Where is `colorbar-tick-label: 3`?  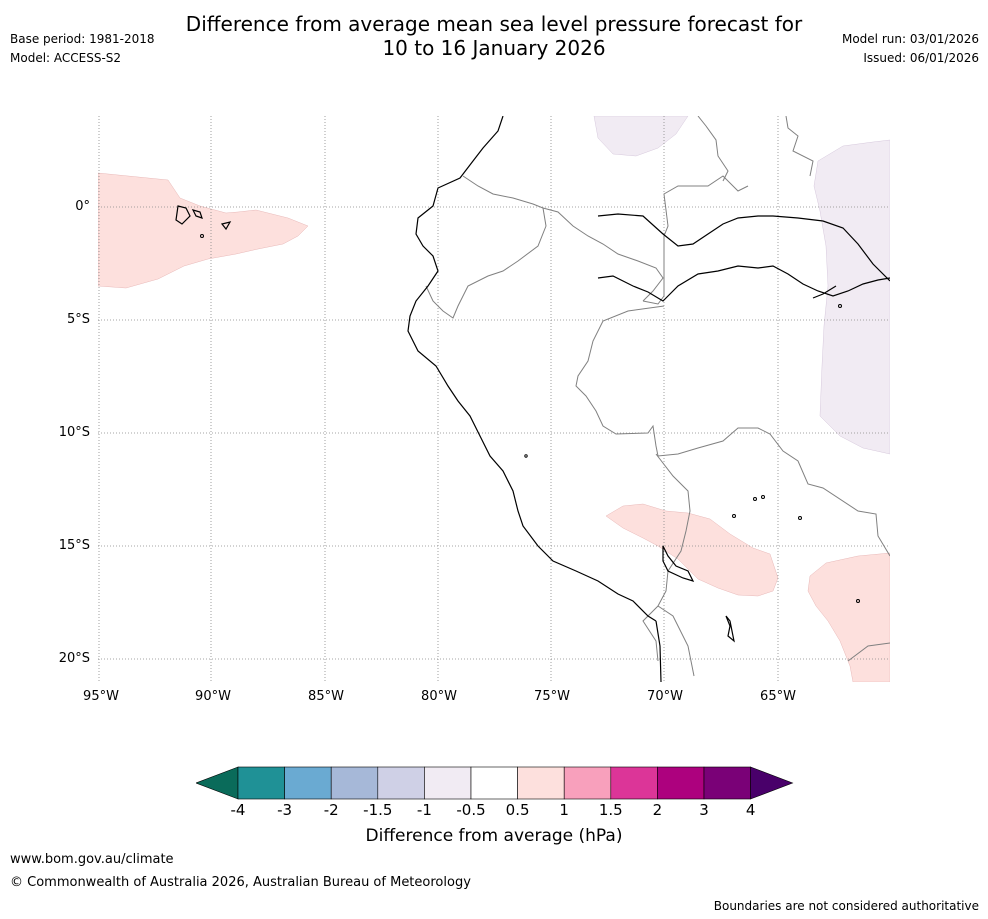
colorbar-tick-label: 3 is located at coordinates (704, 810).